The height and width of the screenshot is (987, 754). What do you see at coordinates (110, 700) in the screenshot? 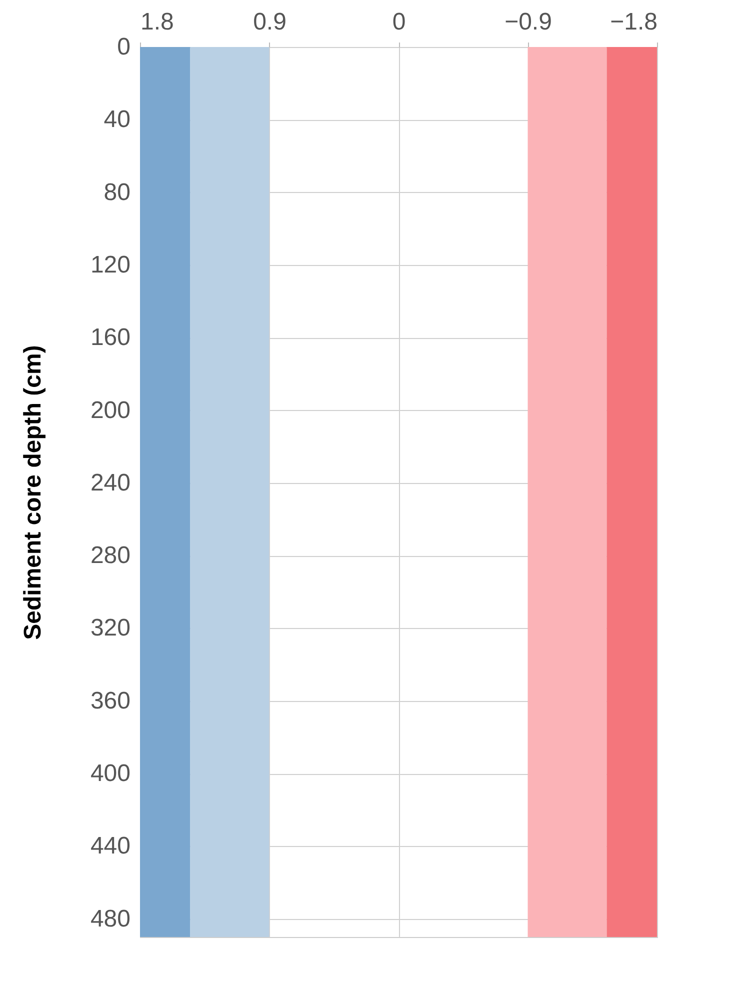
I see `y-tick-label: 360` at bounding box center [110, 700].